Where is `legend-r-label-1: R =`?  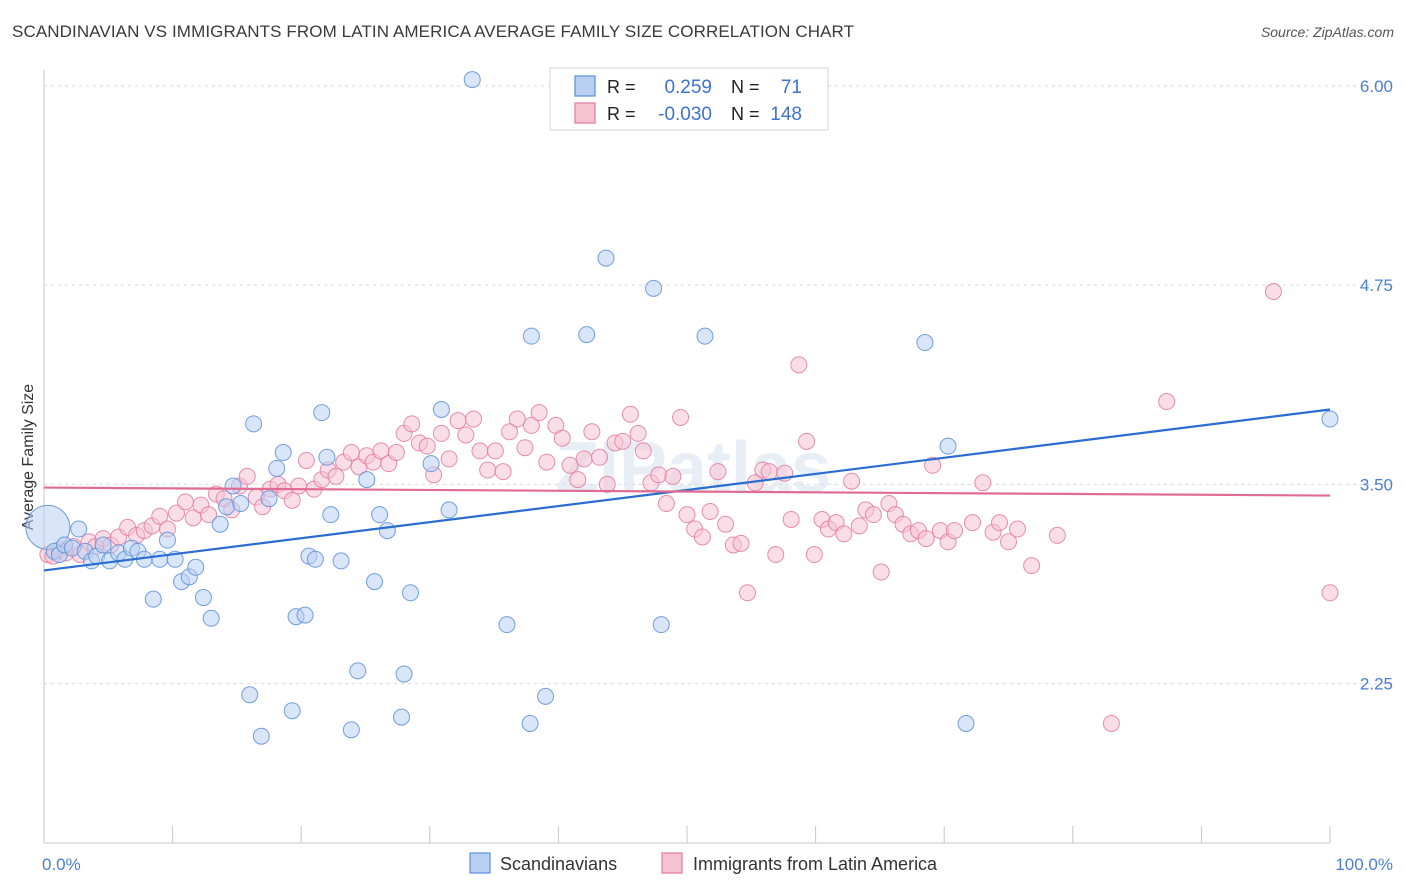
legend-r-label-1: R = is located at coordinates (621, 87).